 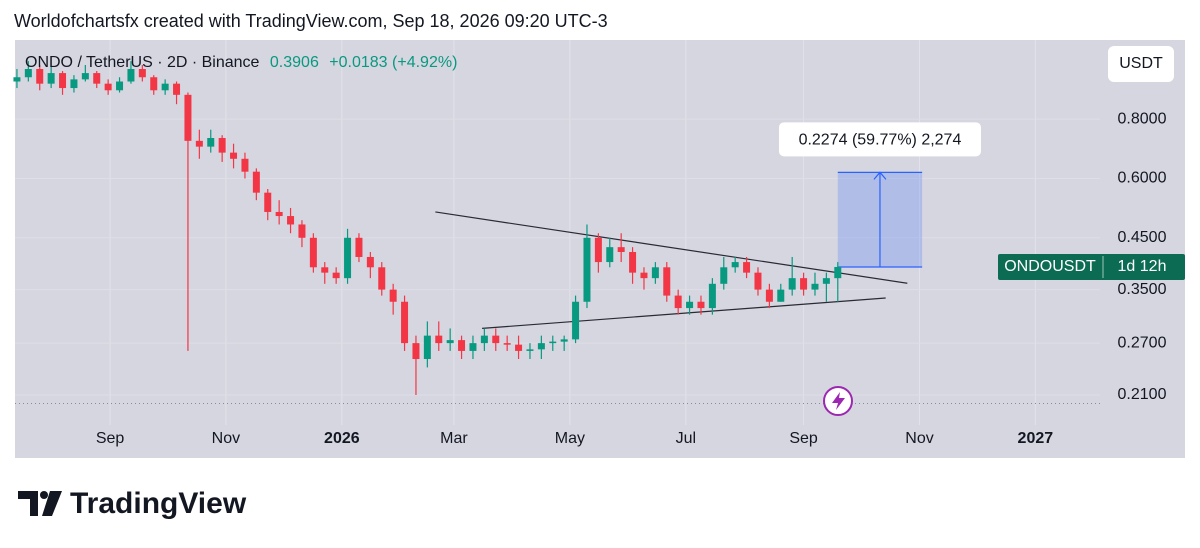 I want to click on currency: USDT, so click(x=1141, y=63).